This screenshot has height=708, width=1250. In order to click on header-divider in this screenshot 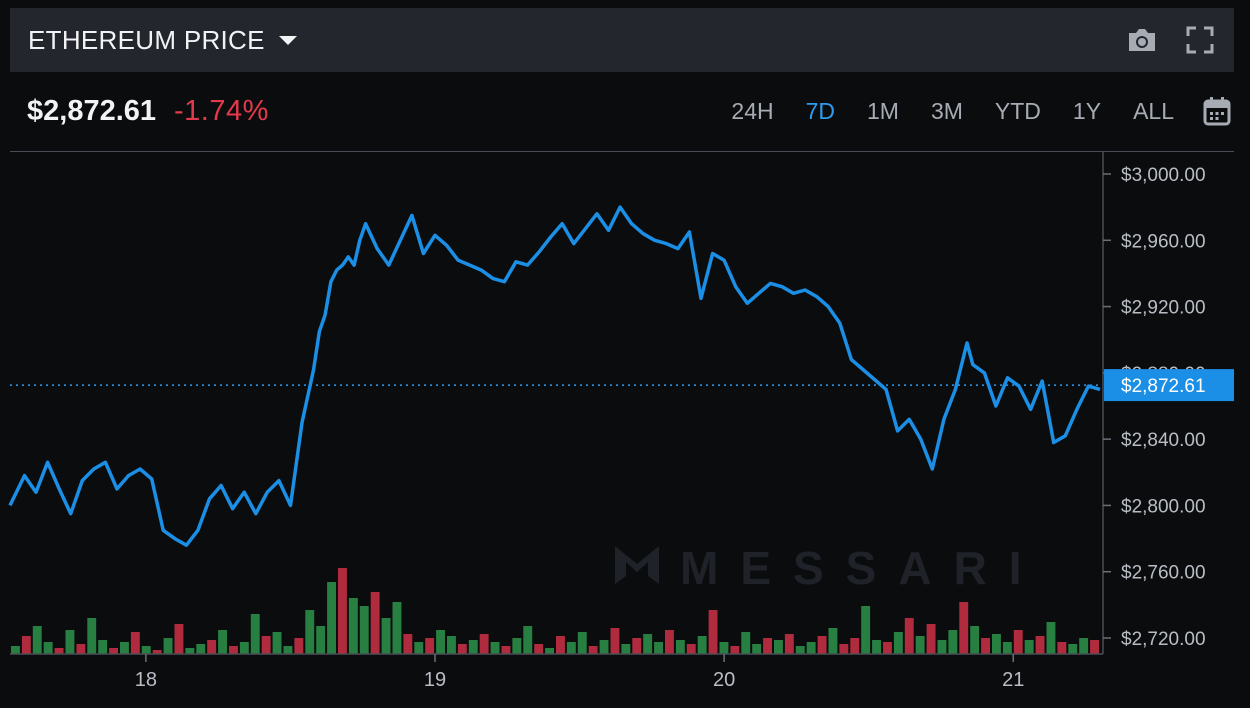, I will do `click(622, 151)`.